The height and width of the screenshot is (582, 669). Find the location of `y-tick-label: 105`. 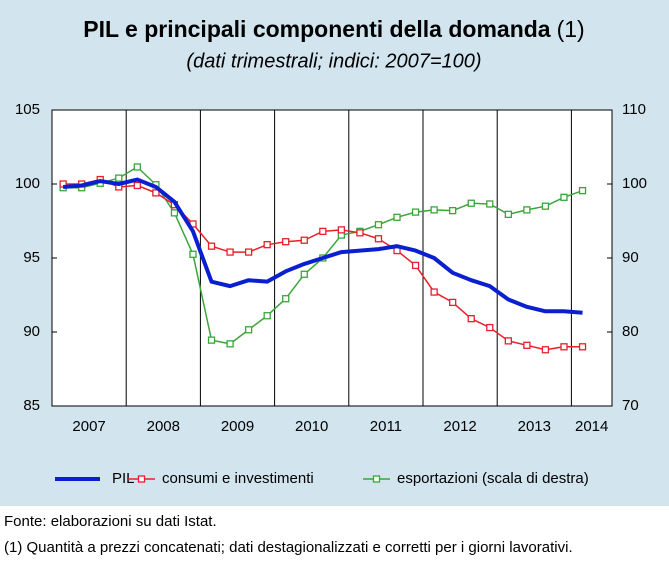

y-tick-label: 105 is located at coordinates (27, 109).